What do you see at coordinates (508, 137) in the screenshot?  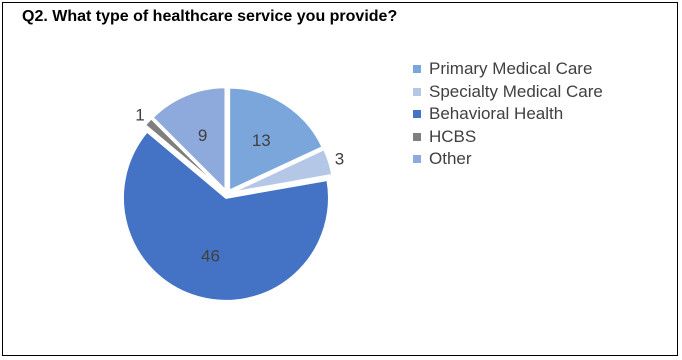 I see `legend-item-hcbs: HCBS` at bounding box center [508, 137].